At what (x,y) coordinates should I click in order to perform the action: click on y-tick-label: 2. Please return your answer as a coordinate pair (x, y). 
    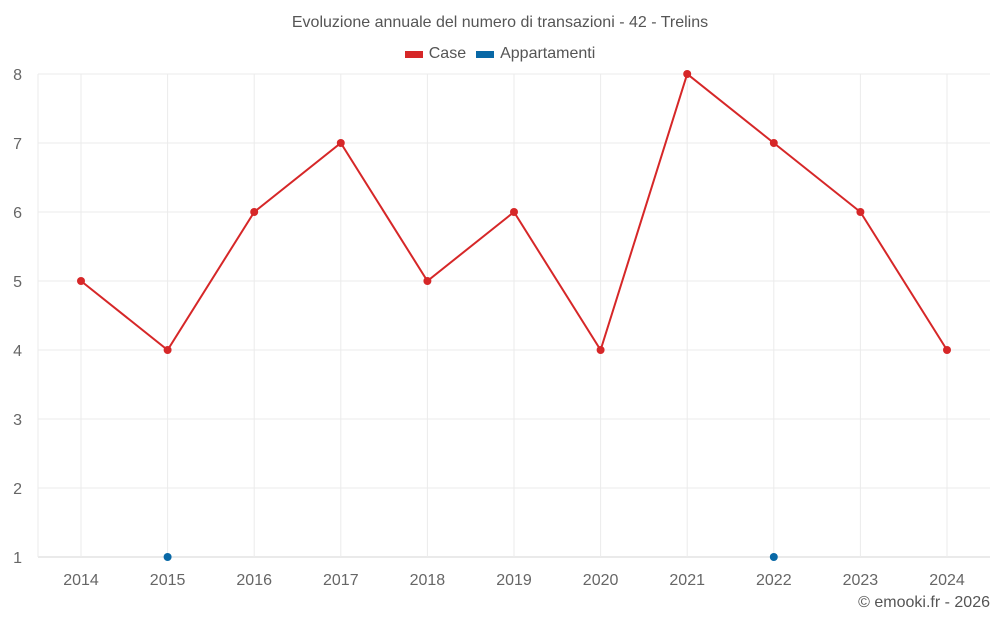
    Looking at the image, I should click on (17, 489).